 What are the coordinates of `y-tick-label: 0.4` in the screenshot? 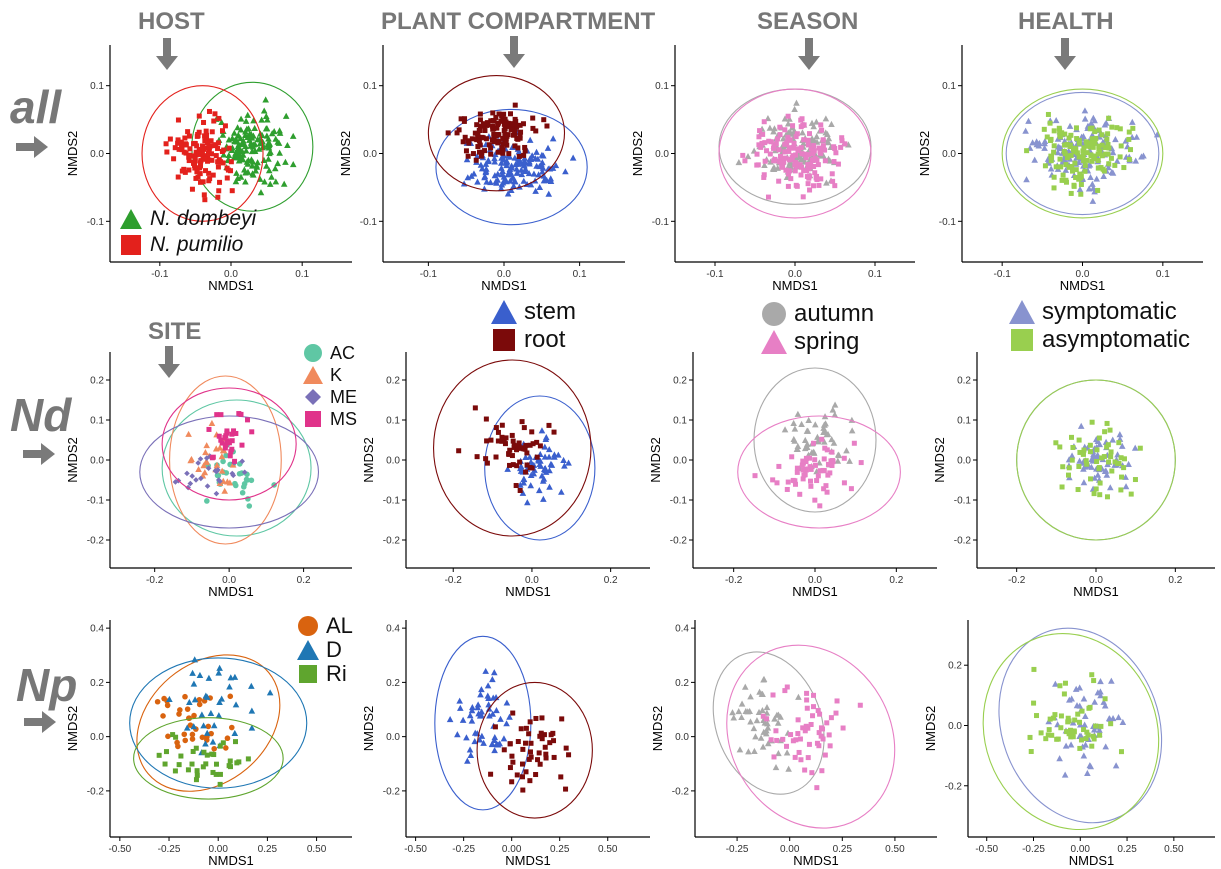 It's located at (682, 629).